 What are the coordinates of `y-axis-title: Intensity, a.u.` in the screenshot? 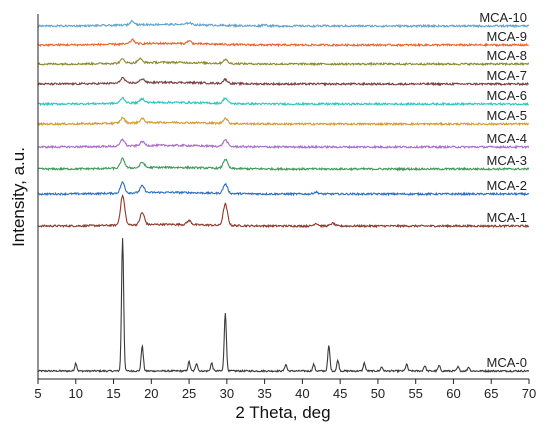 It's located at (18, 197).